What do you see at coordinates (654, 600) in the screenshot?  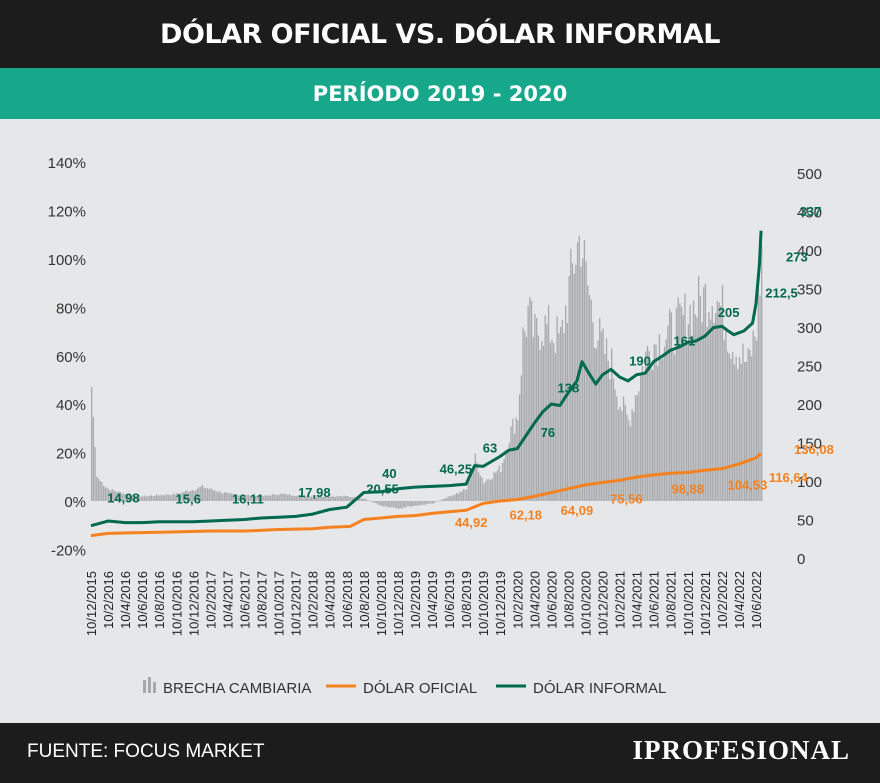 I see `x-axis-tick: 10/6/2021` at bounding box center [654, 600].